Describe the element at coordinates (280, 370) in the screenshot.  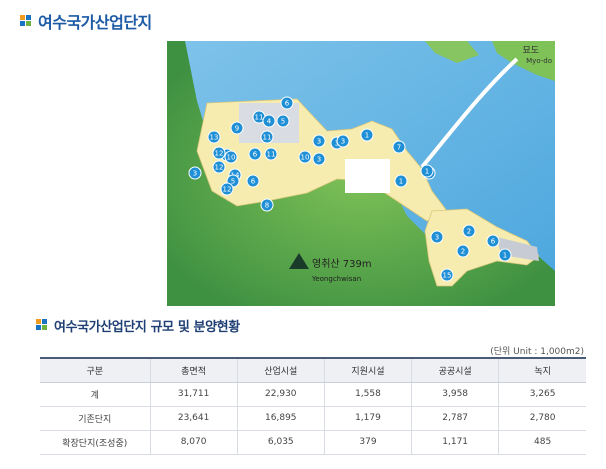
I see `header-industrial: 산업시설` at that location.